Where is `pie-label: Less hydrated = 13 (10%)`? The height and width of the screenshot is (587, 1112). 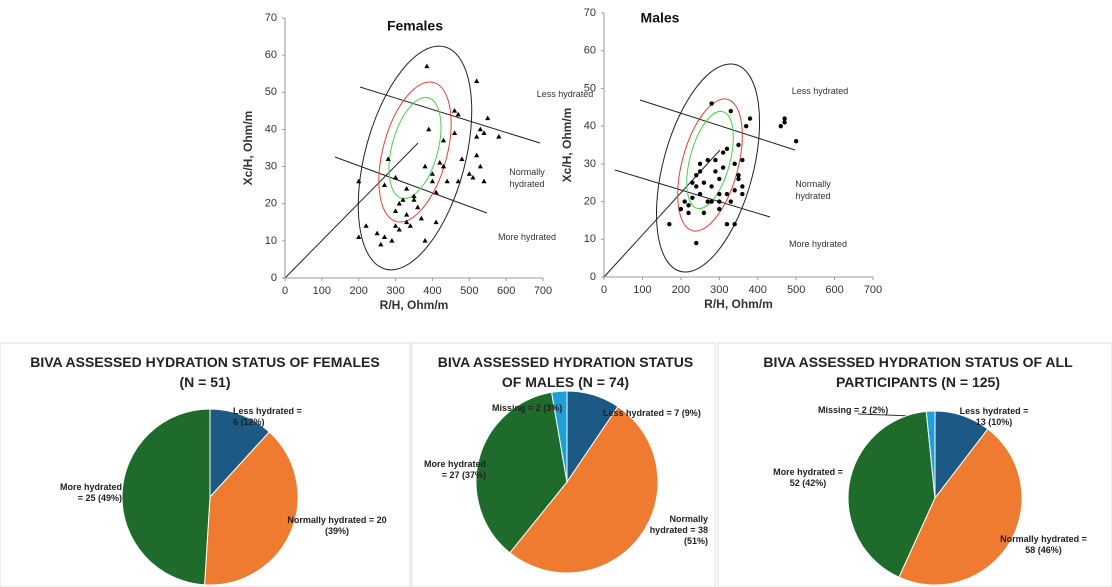
pie-label: Less hydrated = 13 (10%) is located at coordinates (994, 417).